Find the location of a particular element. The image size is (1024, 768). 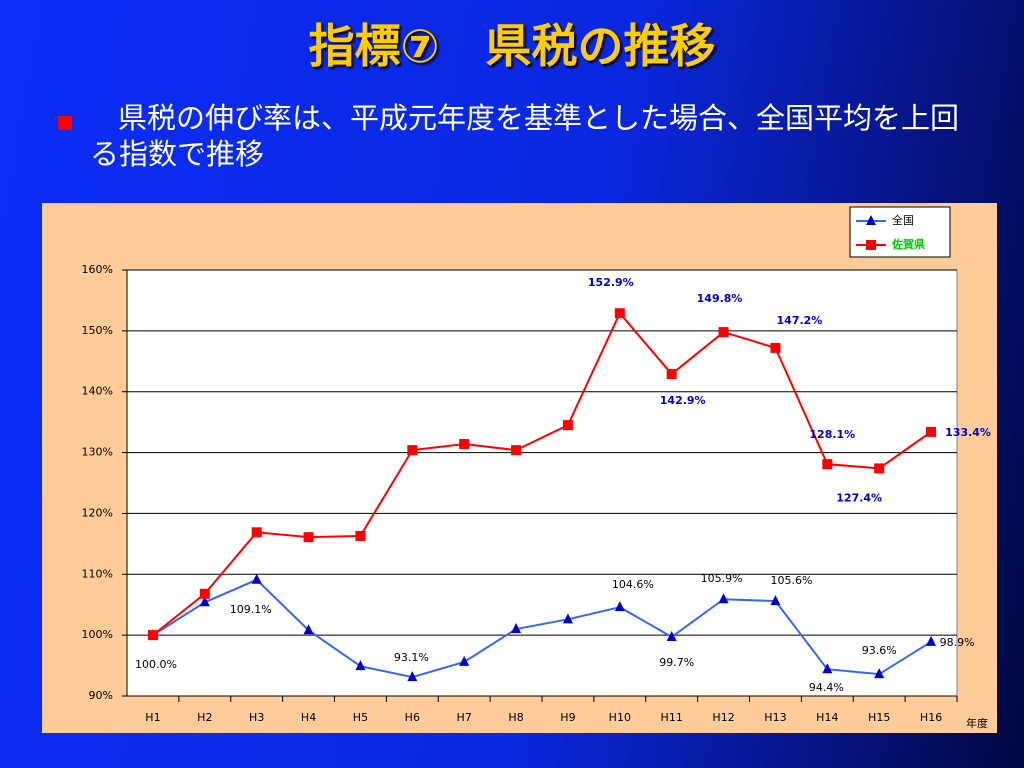

data-label: 142.9% is located at coordinates (683, 400).